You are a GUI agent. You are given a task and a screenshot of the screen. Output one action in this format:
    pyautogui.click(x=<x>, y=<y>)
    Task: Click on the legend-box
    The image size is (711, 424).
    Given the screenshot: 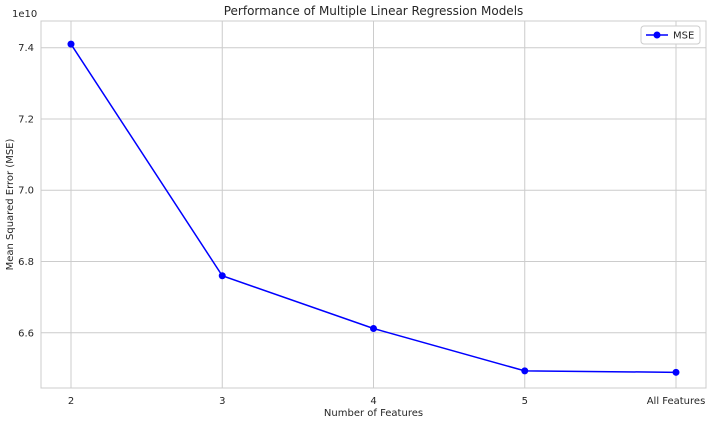 What is the action you would take?
    pyautogui.click(x=670, y=35)
    